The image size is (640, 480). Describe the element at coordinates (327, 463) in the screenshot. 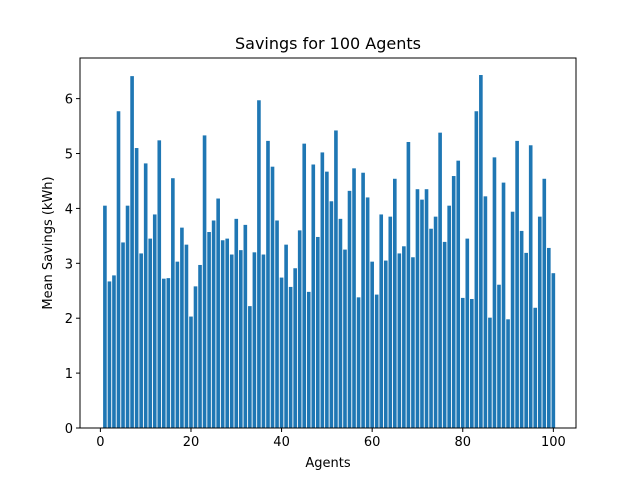

I see `x-axis-label: Agents` at that location.